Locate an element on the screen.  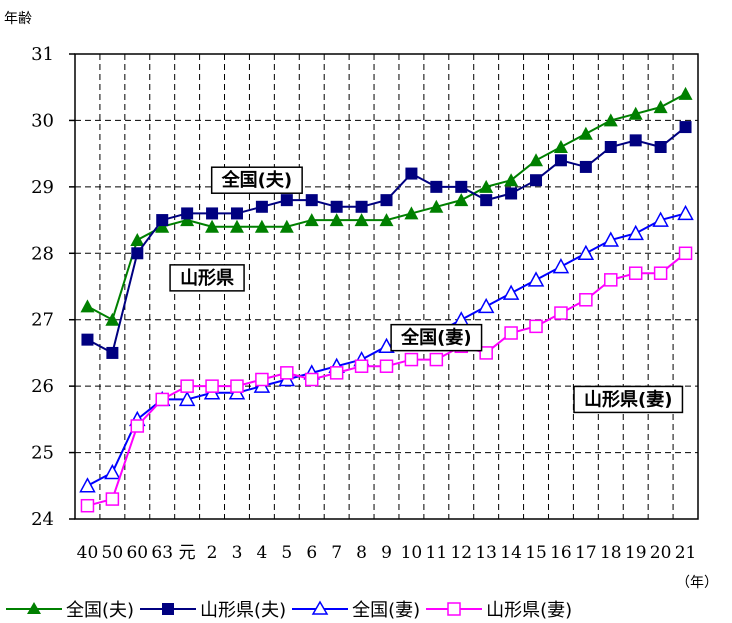
annotation-box: 山形県(妻) is located at coordinates (628, 399).